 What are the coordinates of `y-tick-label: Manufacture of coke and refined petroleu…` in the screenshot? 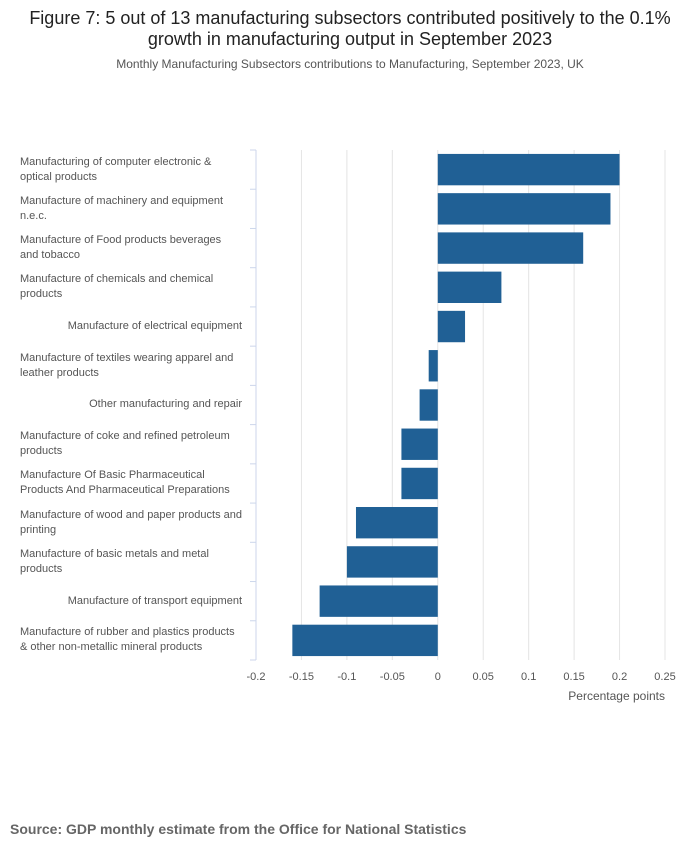 It's located at (125, 444).